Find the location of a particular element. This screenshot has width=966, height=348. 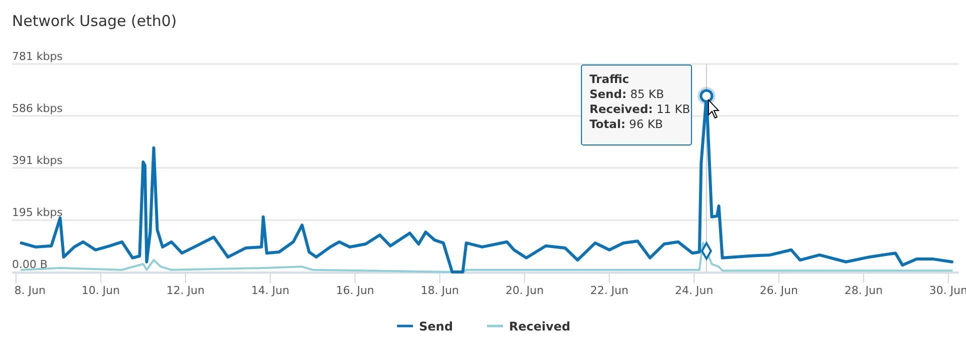

annotation: Received: 11 KB is located at coordinates (639, 109).